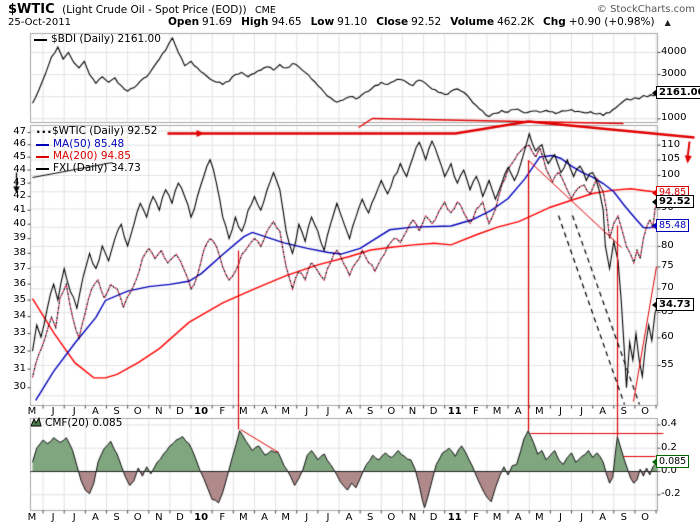 The image size is (700, 530). Describe the element at coordinates (19, 238) in the screenshot. I see `fxi-axis-tick-label: 39` at that location.